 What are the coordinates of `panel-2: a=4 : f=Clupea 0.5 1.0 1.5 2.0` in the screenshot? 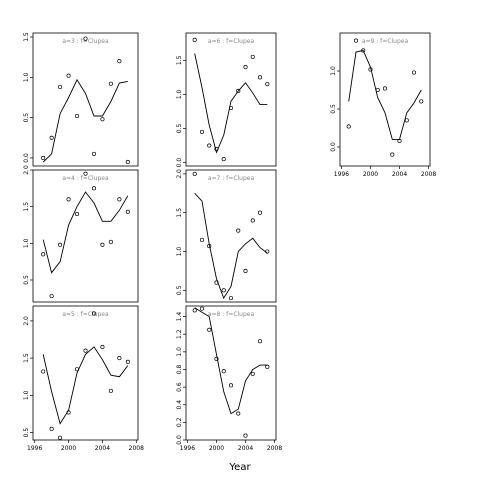 It's located at (81, 234).